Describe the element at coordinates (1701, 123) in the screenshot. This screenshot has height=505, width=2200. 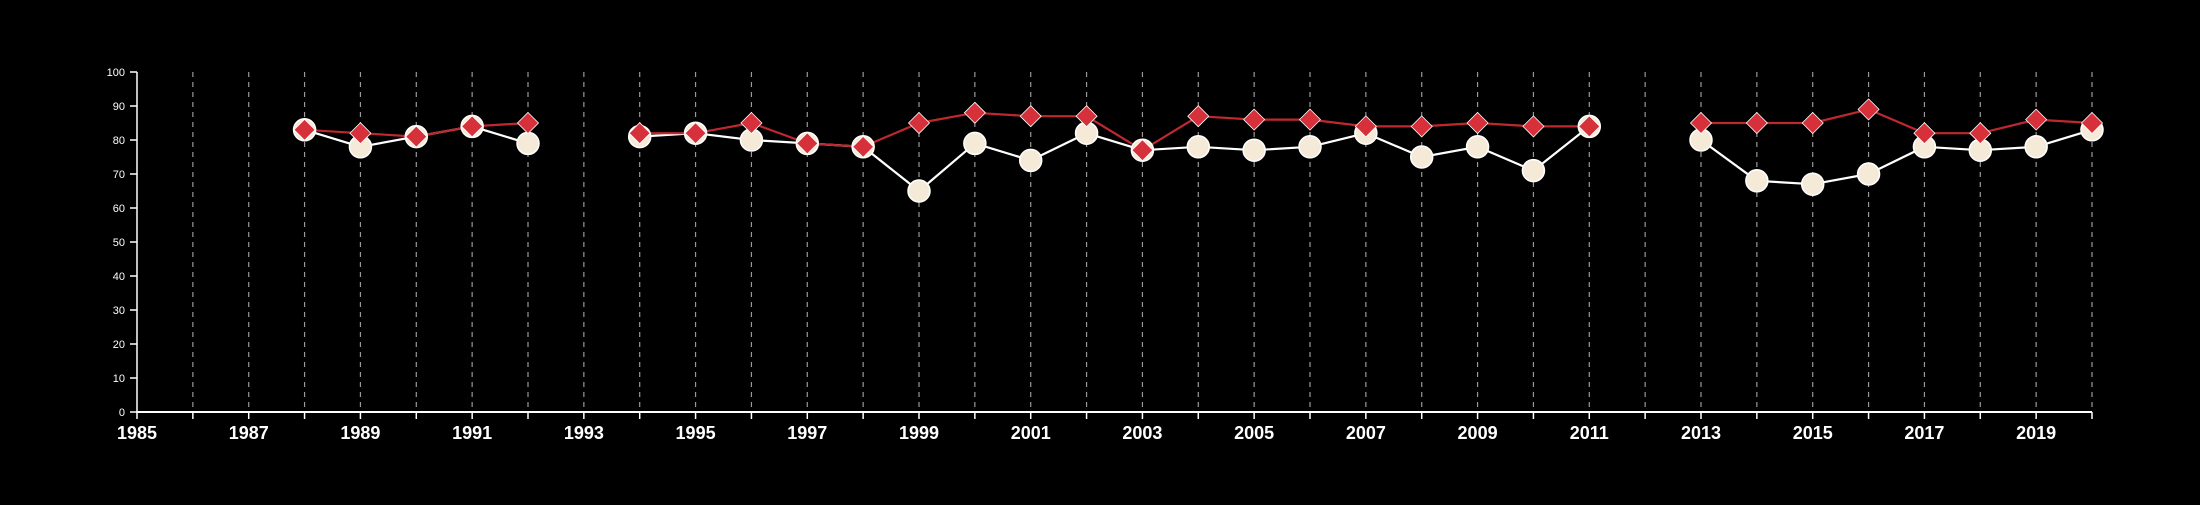
I see `series-2-point-2013` at that location.